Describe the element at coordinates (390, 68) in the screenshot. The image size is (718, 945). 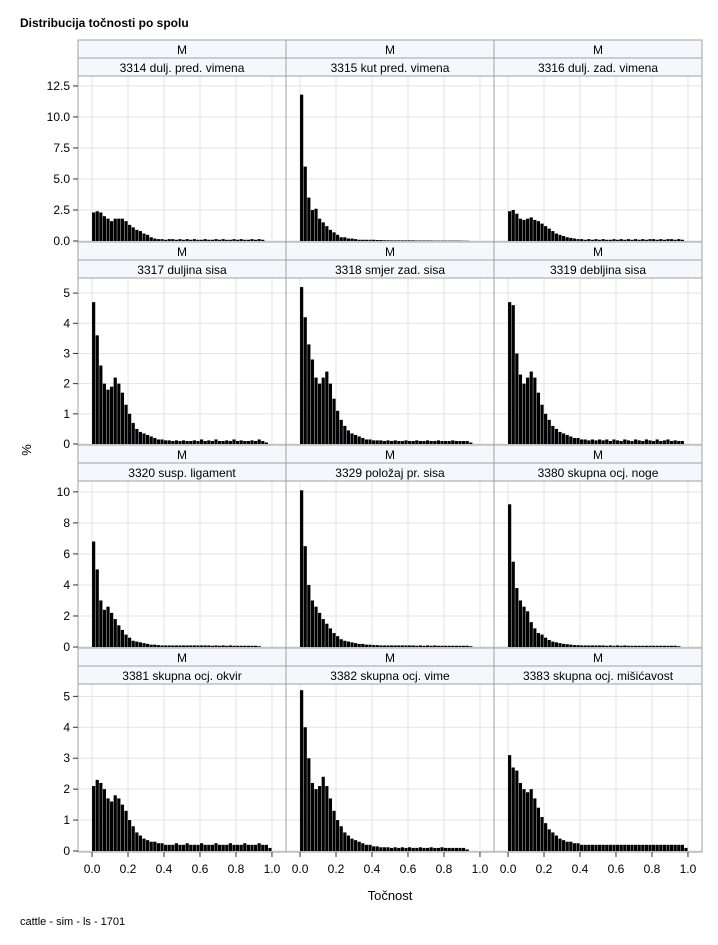
I see `panel-trait-label: 3315 kut pred. vimena` at that location.